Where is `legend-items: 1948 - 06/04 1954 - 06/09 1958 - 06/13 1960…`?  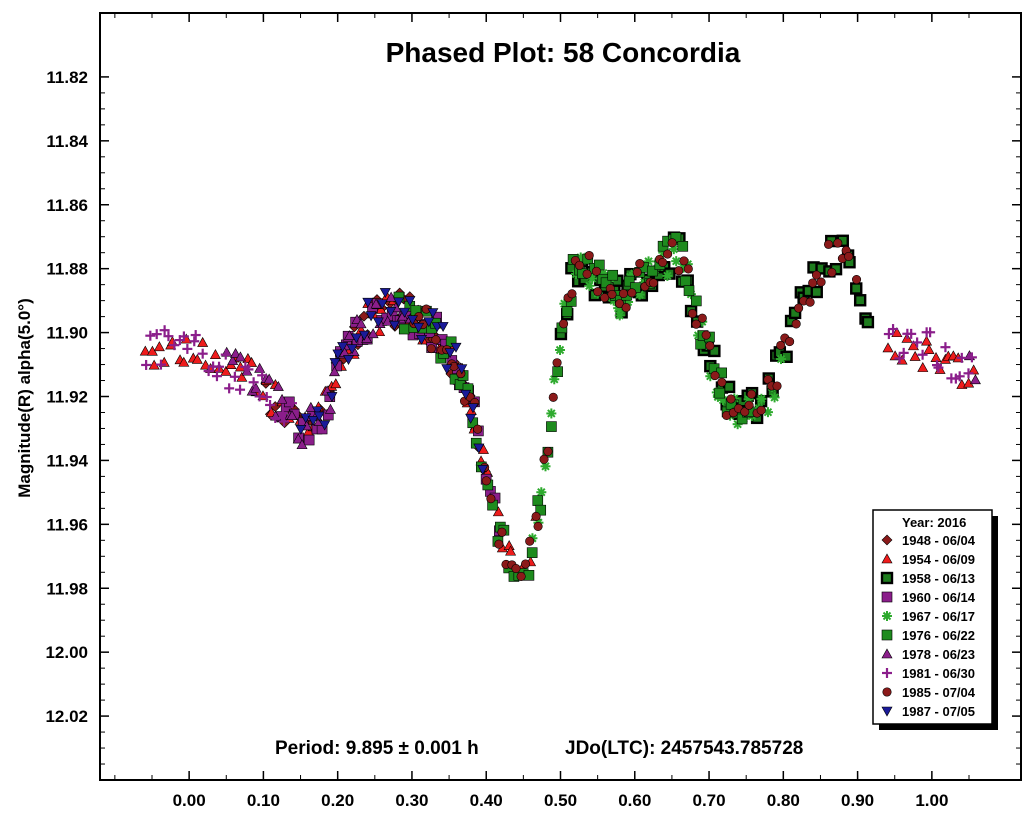
legend-items: 1948 - 06/04 1954 - 06/09 1958 - 06/13 1960… is located at coordinates (928, 626).